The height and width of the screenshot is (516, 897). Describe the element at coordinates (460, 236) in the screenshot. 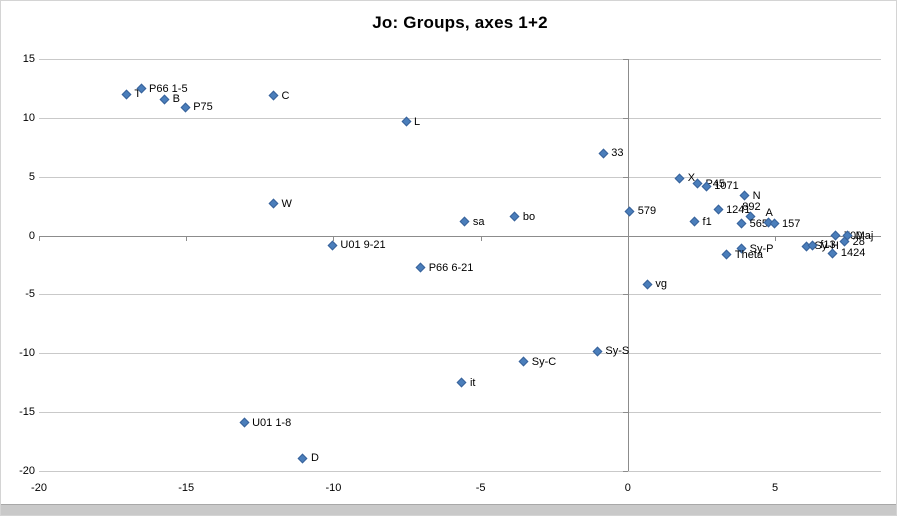

I see `x-axis-line` at that location.